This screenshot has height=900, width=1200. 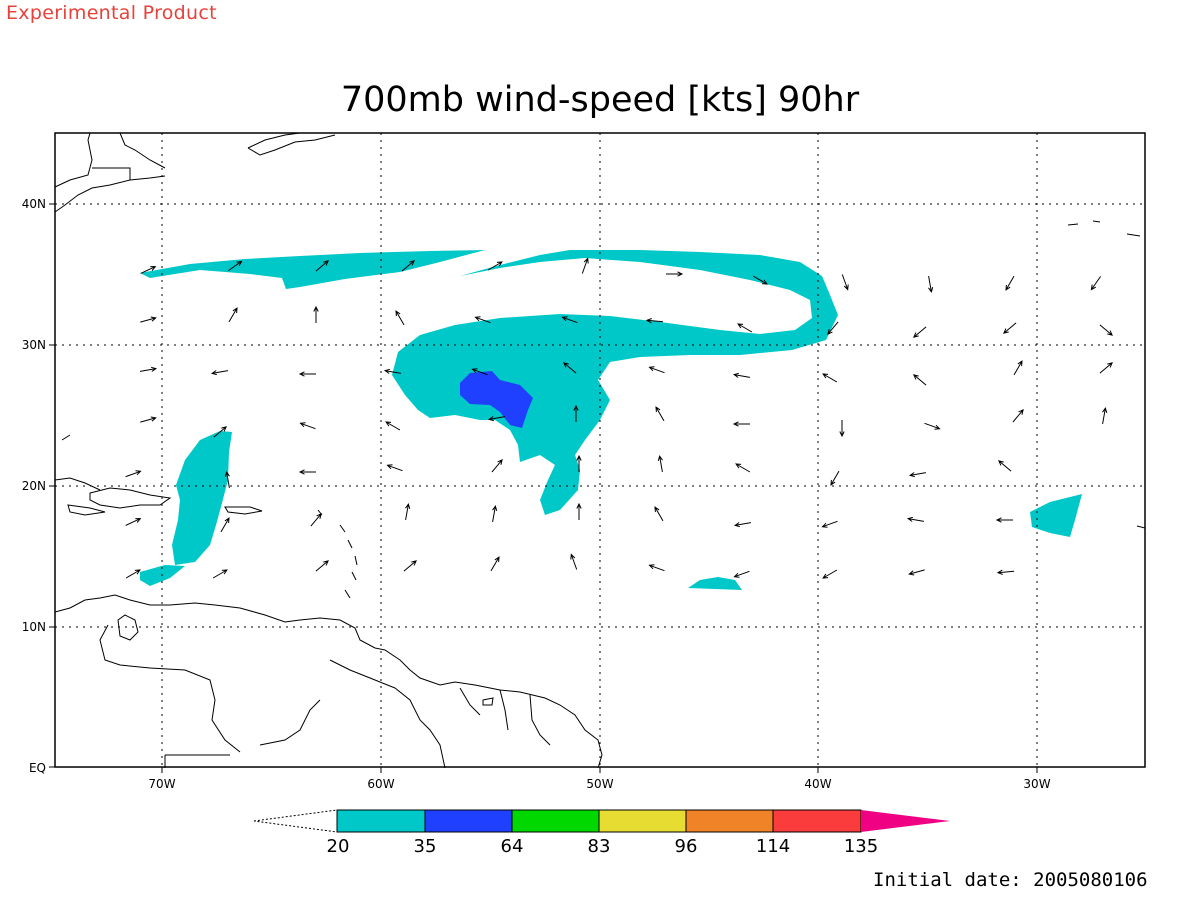 What do you see at coordinates (773, 846) in the screenshot?
I see `colorbar-label-114: 114` at bounding box center [773, 846].